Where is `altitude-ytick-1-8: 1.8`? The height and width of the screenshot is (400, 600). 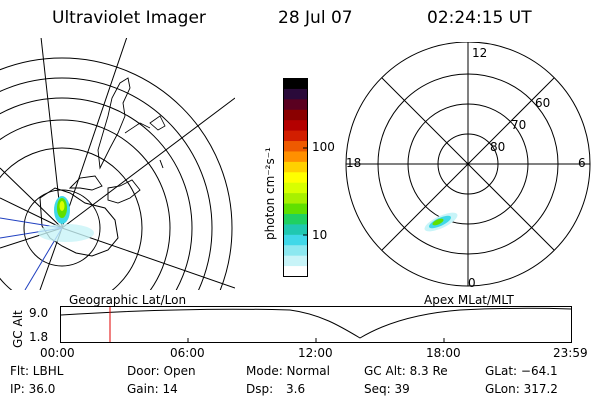 altitude-ytick-1-8: 1.8 is located at coordinates (39, 337).